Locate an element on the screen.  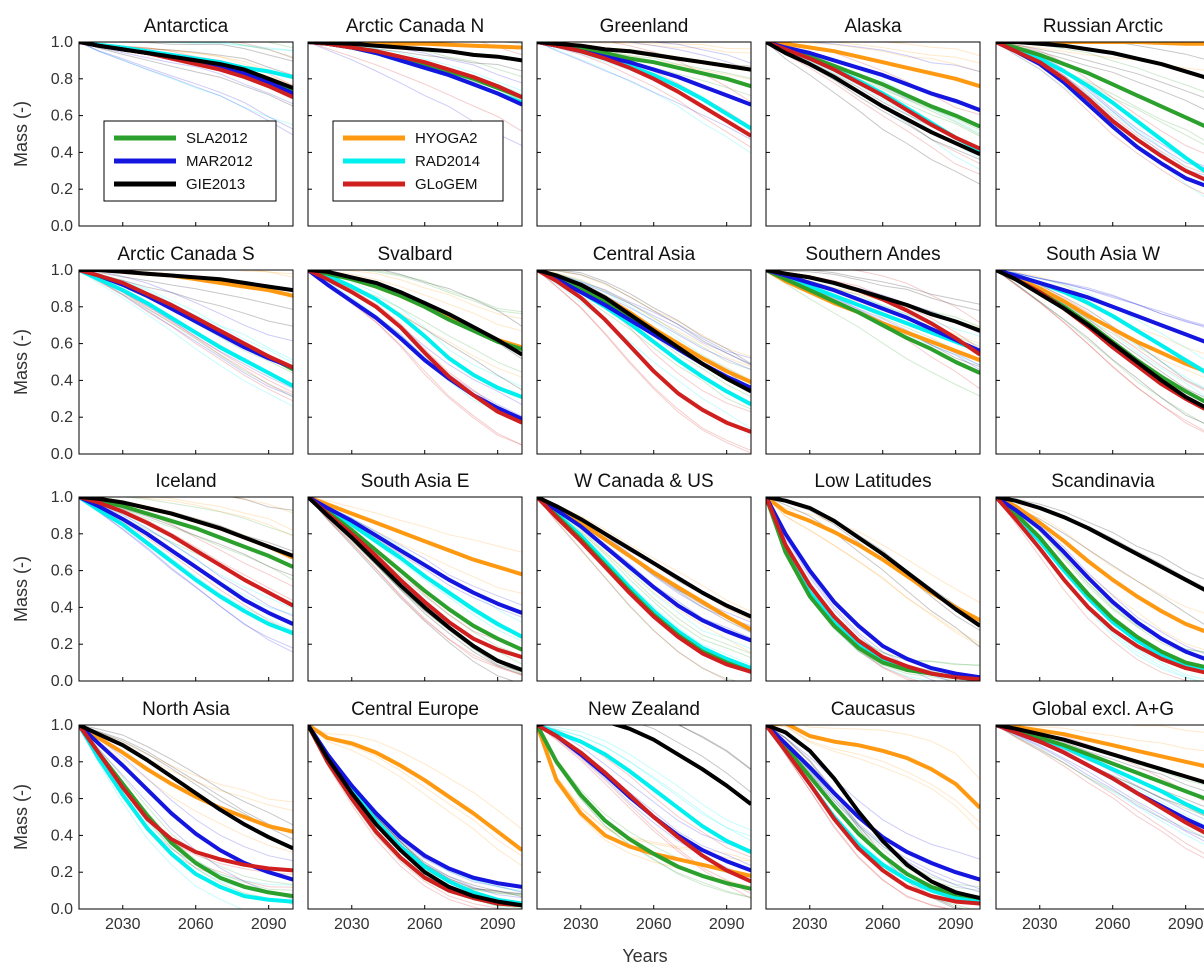
panel-antarctica: Antarctica 0.0 0.2 0.4 0.6 0.8 1.0 Mass (-) is located at coordinates (152, 125).